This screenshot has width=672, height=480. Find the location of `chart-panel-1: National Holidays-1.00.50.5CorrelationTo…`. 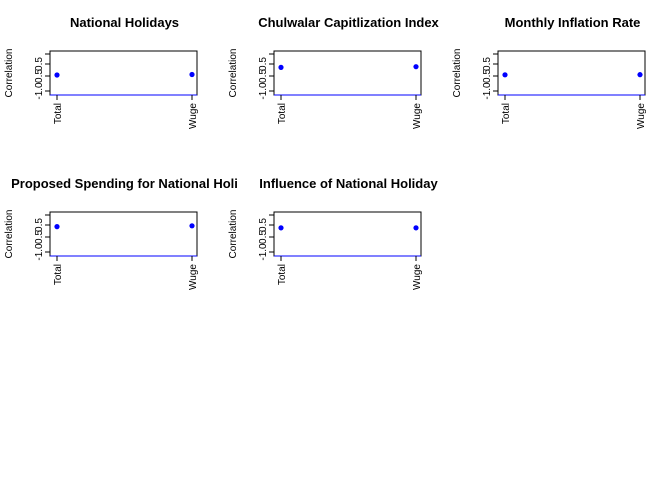

chart-panel-1: National Holidays-1.00.50.5CorrelationTo… is located at coordinates (101, 72).